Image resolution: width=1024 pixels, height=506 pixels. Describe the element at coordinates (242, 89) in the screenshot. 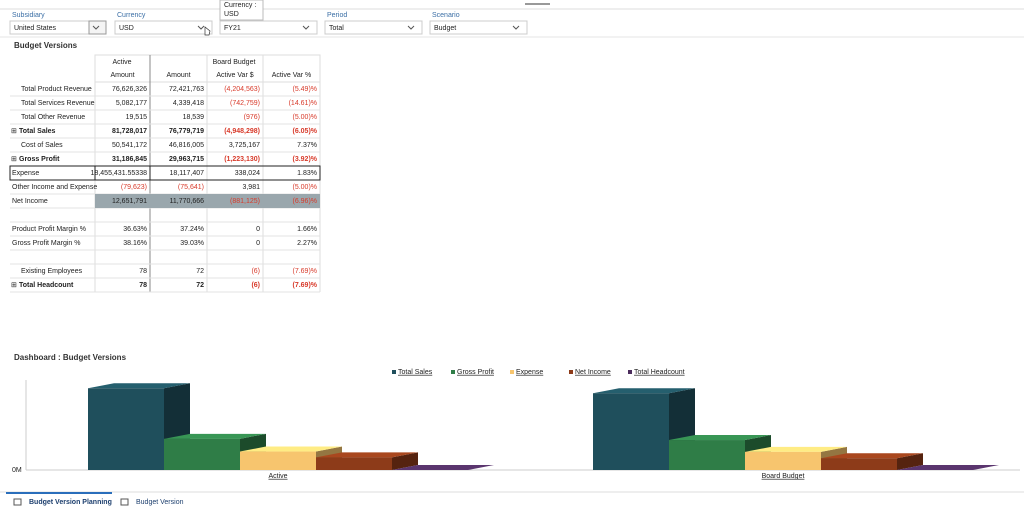

I see `cell: (4,204,563)` at that location.